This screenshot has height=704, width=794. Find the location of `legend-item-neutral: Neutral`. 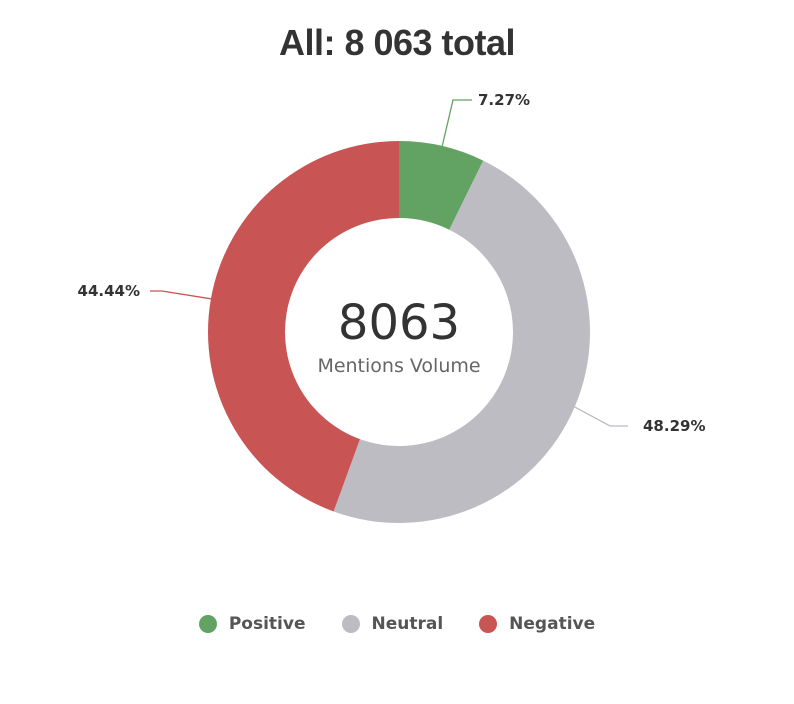

legend-item-neutral: Neutral is located at coordinates (392, 624).